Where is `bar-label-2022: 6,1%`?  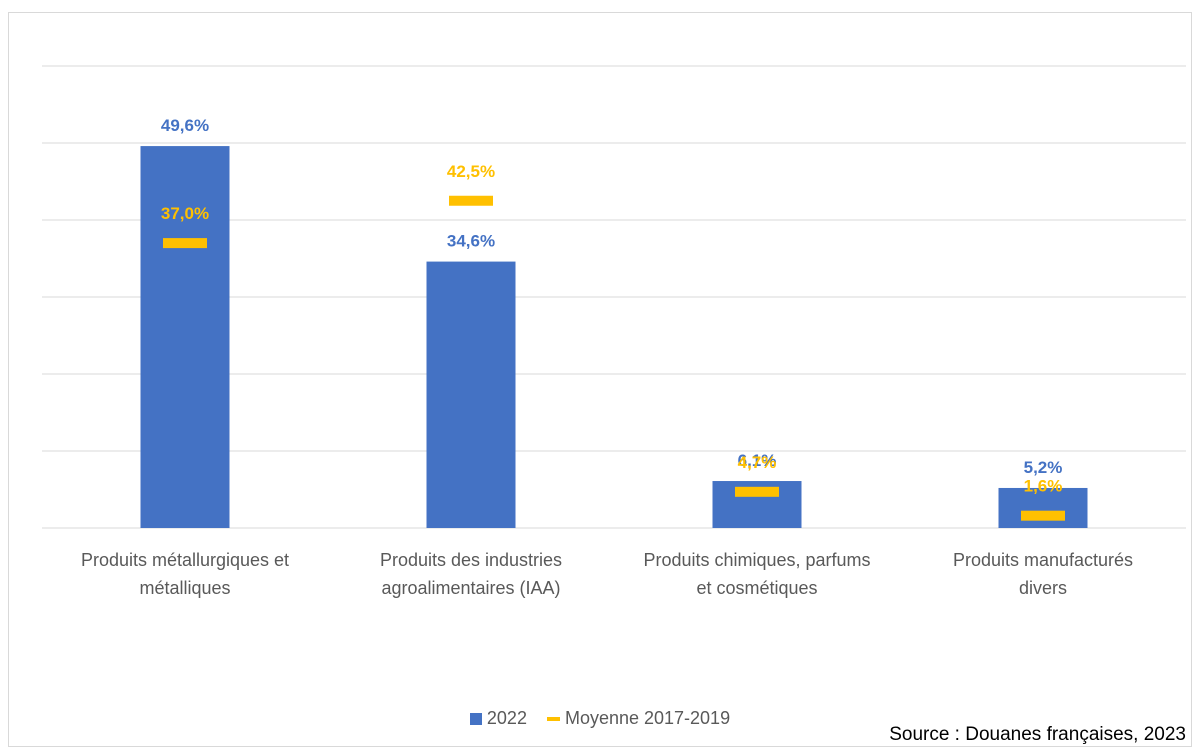 bar-label-2022: 6,1% is located at coordinates (757, 460).